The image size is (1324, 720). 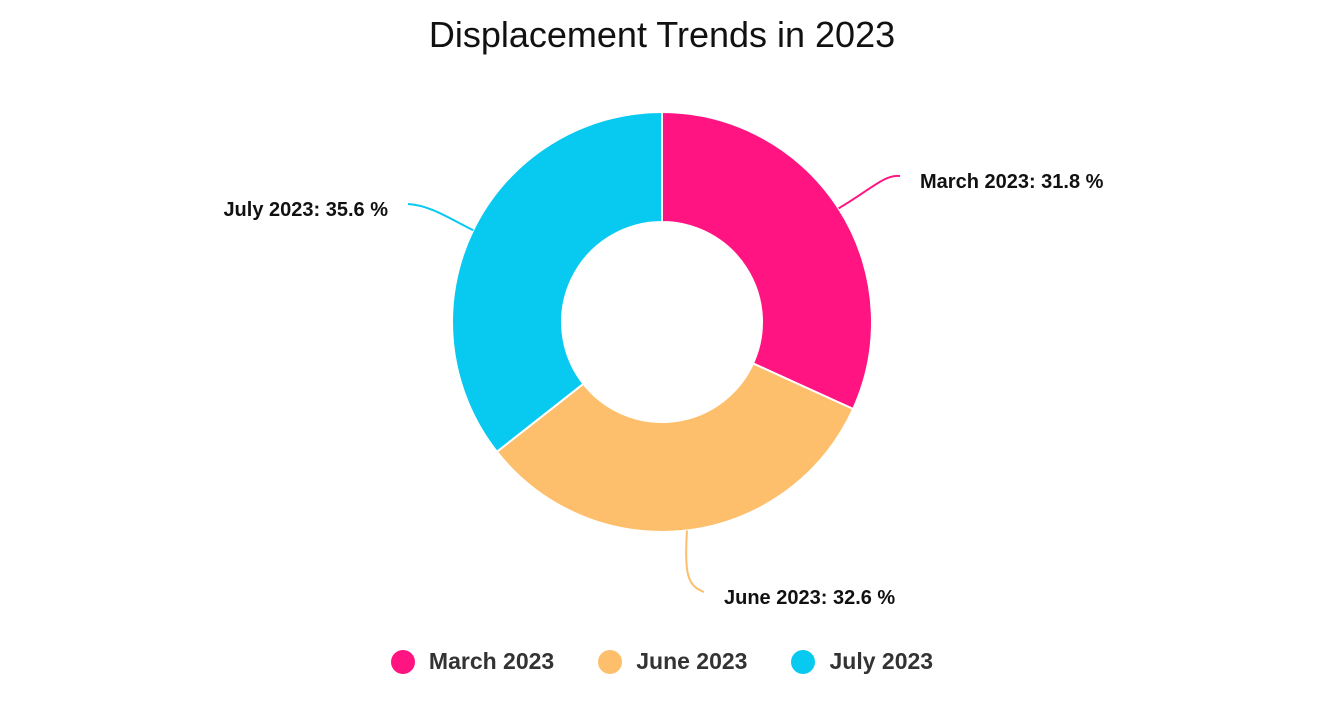 I want to click on data-label-june-2023: June 2023: 32.6 %, so click(x=809, y=598).